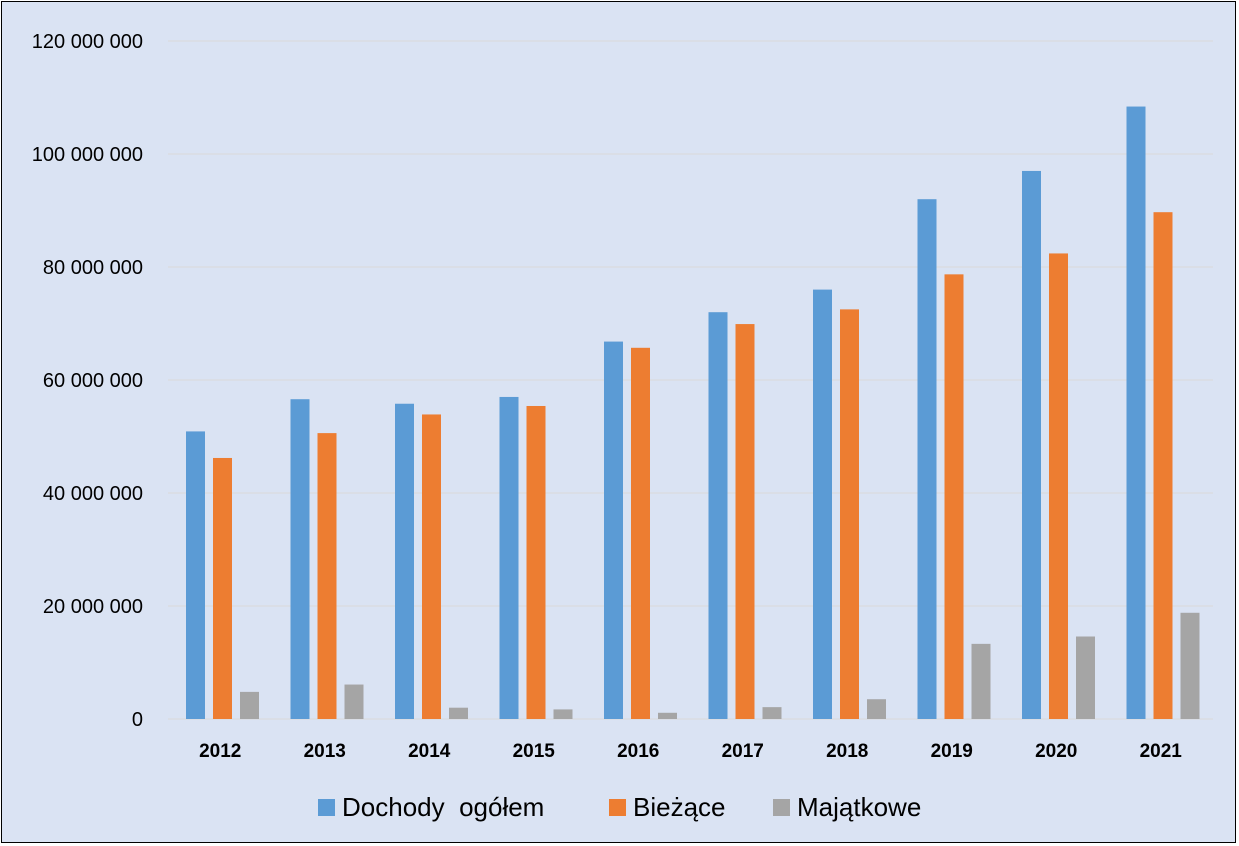 Image resolution: width=1239 pixels, height=846 pixels. Describe the element at coordinates (563, 714) in the screenshot. I see `bar-maj-tkowe-2015` at that location.